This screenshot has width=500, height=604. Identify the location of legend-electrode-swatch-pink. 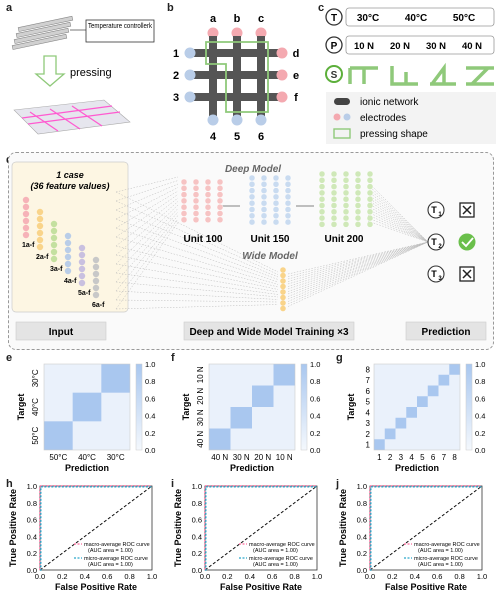
(337, 117).